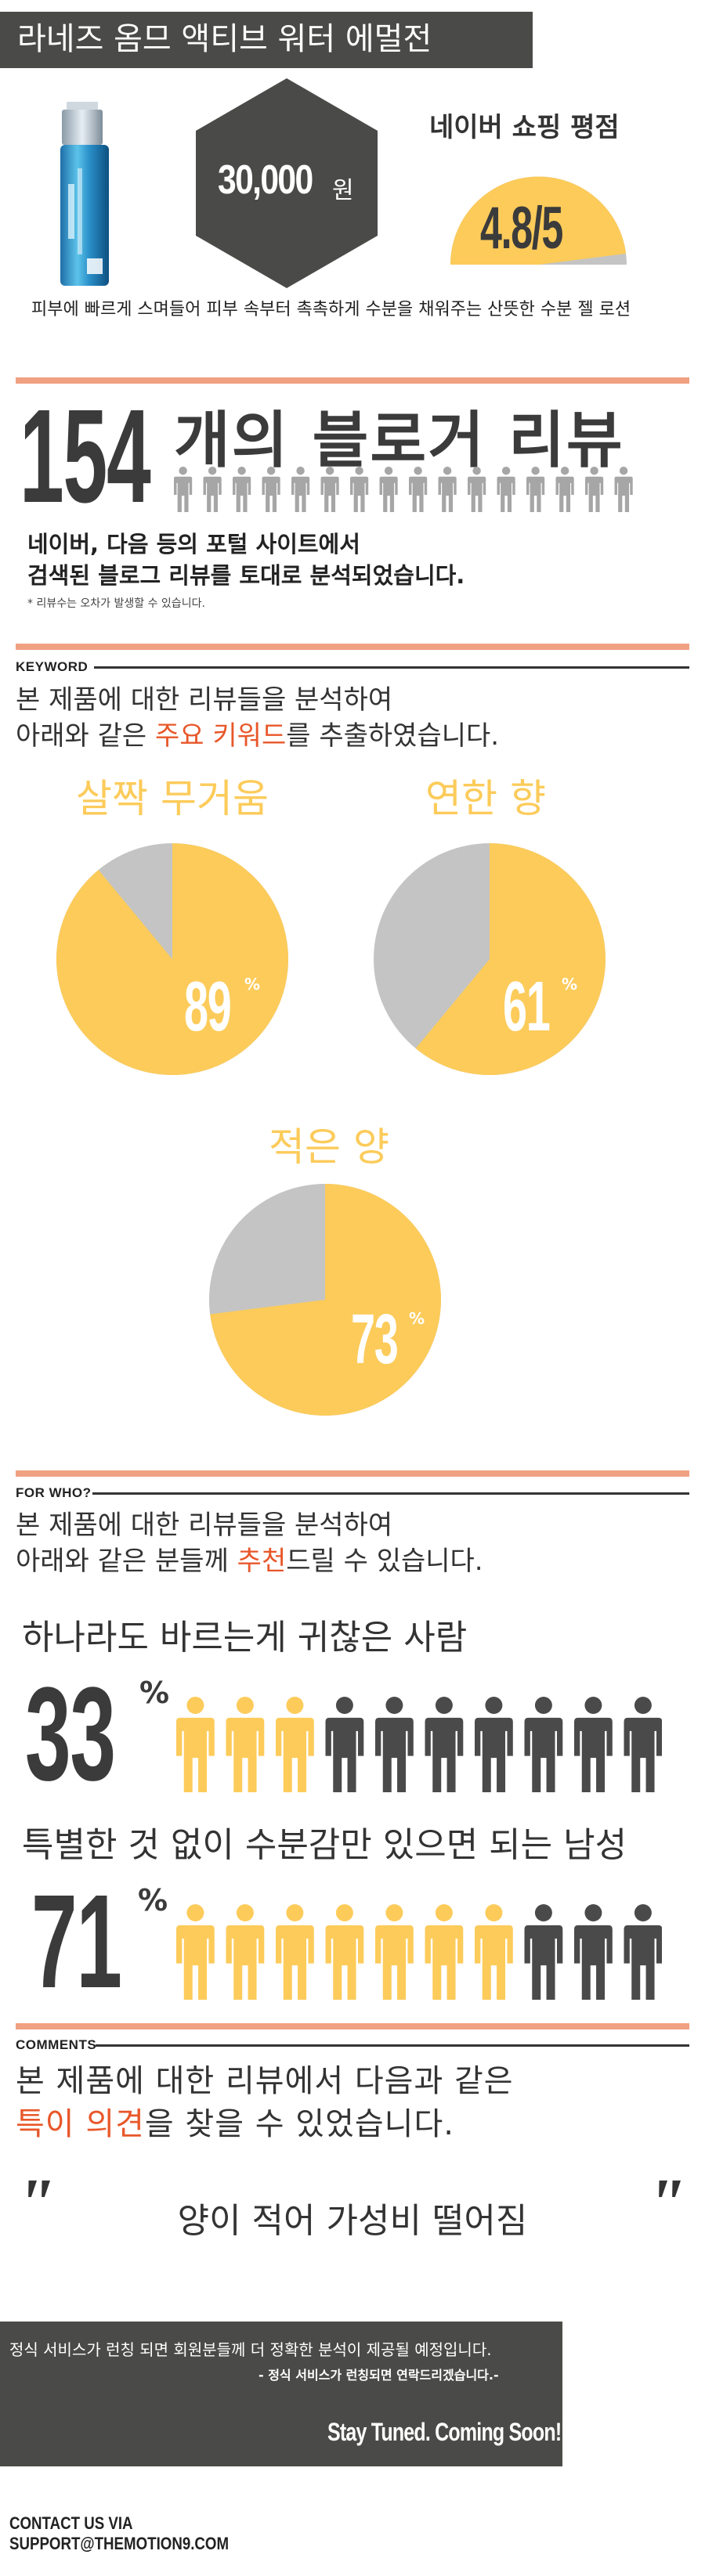 The image size is (705, 2576). What do you see at coordinates (252, 984) in the screenshot?
I see `pie-unit-1: %` at bounding box center [252, 984].